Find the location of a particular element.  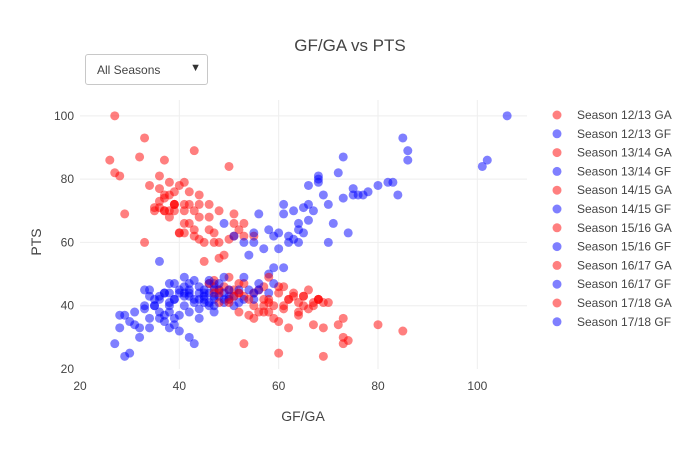

chevron-down-icon: ▼ is located at coordinates (195, 68).